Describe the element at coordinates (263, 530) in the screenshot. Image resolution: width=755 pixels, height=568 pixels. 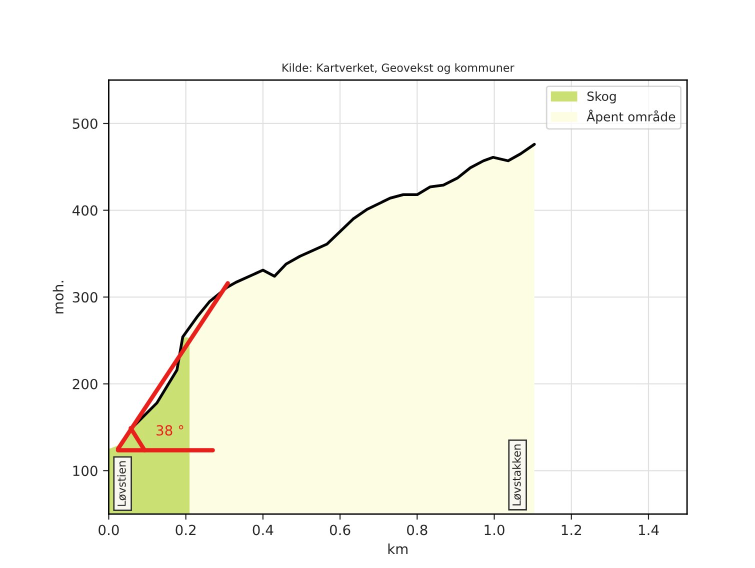
I see `x-tick-label: 0.4` at that location.